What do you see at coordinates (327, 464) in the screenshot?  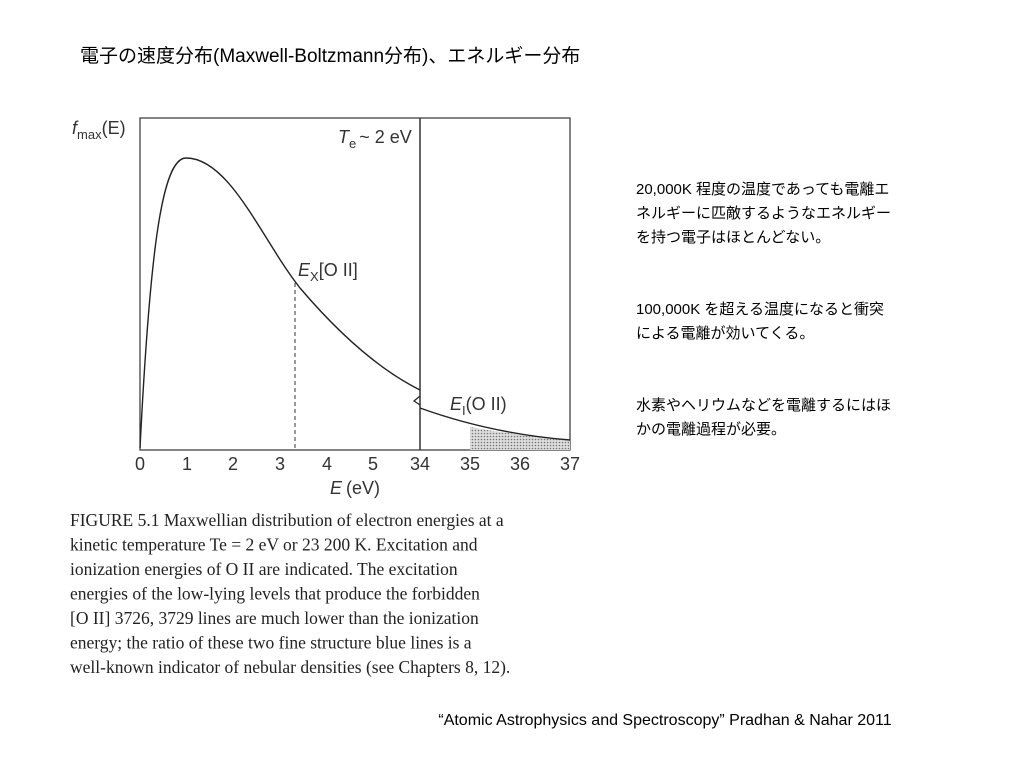 I see `x-tick-label: 4` at bounding box center [327, 464].